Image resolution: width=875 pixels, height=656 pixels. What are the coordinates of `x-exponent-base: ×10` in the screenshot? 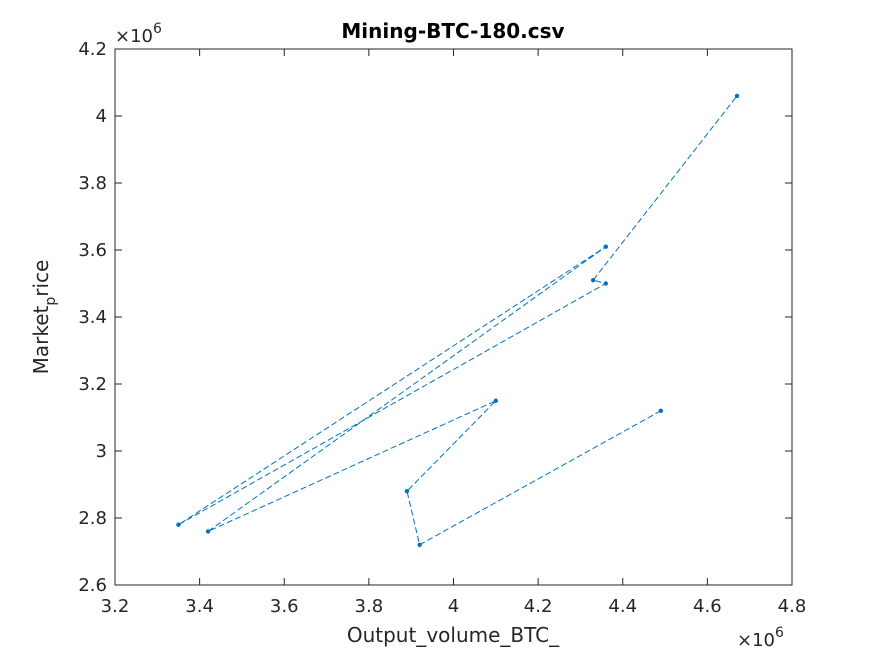 It's located at (756, 640).